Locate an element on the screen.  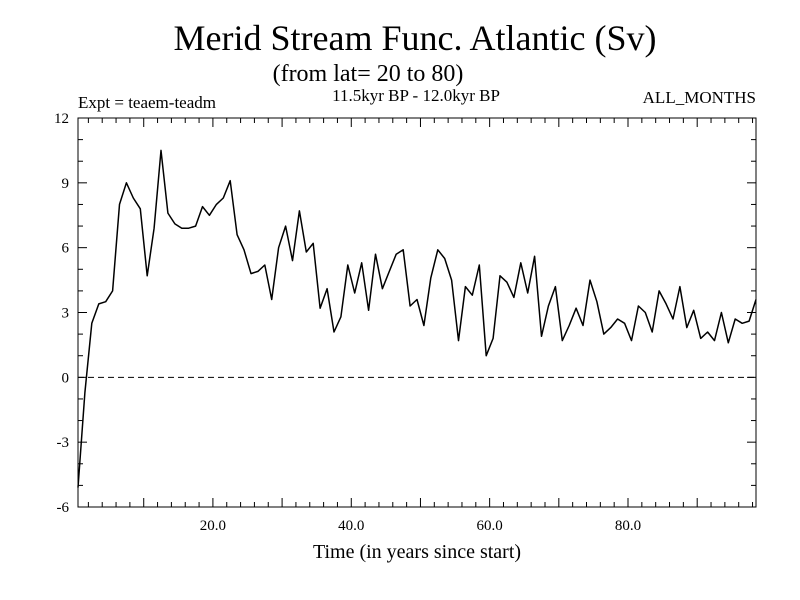
x-axis-label: Time (in years since start) is located at coordinates (417, 552).